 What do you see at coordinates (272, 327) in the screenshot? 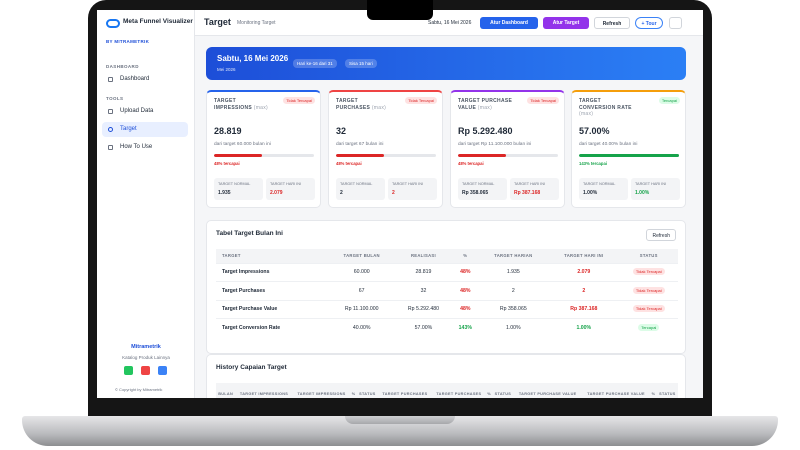
I see `cell: Target Conversion Rate` at bounding box center [272, 327].